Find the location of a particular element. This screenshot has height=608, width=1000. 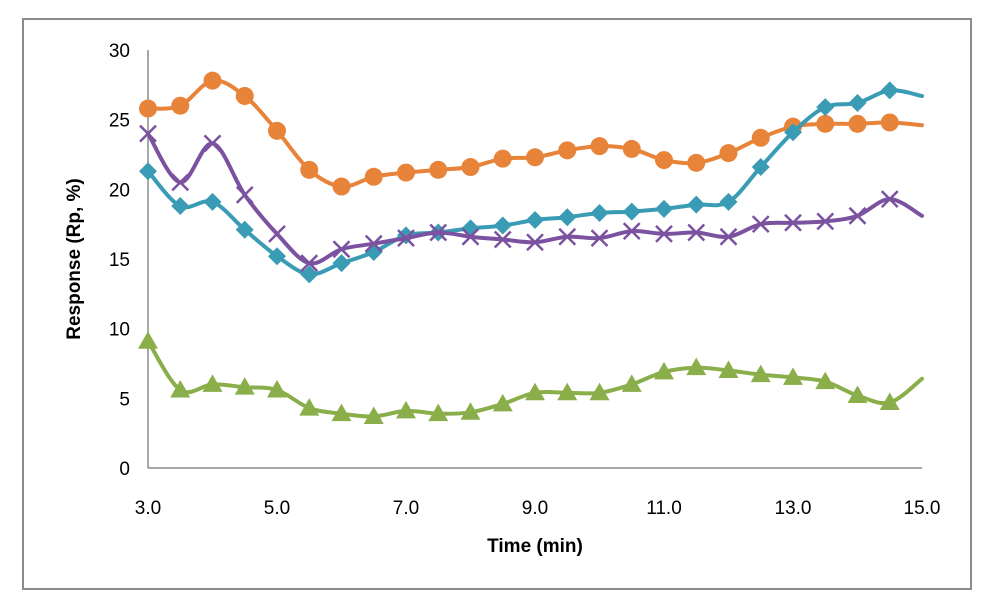

x-tick-label: 3.0 is located at coordinates (148, 508).